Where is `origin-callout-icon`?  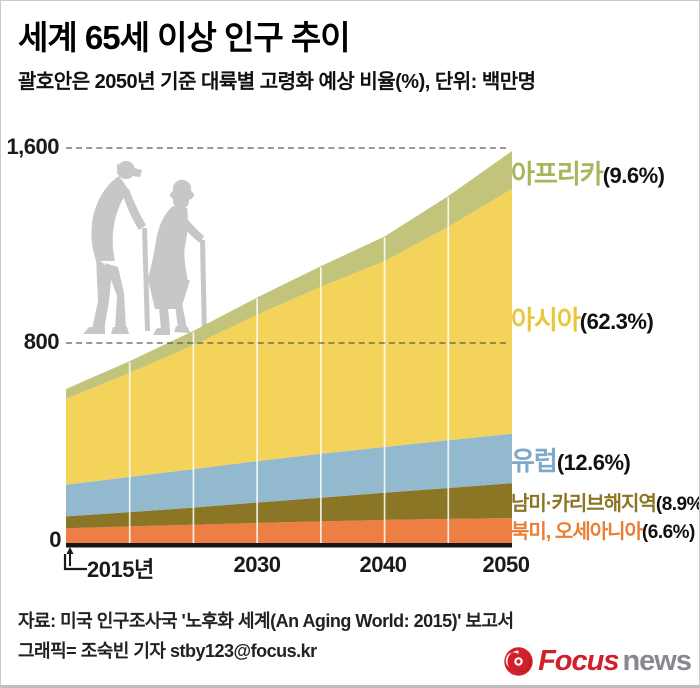
origin-callout-icon is located at coordinates (75, 559).